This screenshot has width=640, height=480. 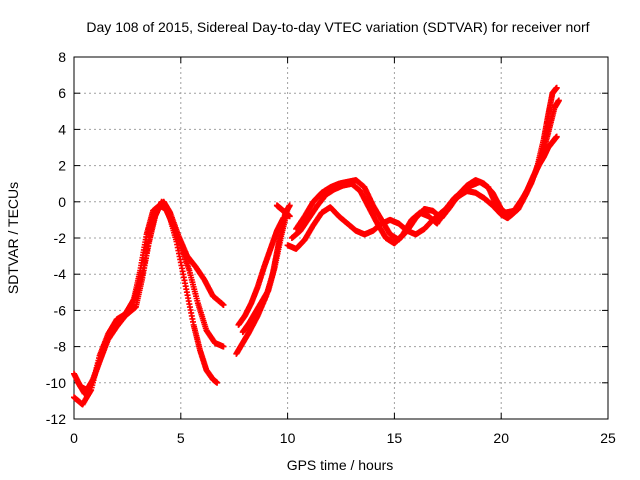 What do you see at coordinates (288, 438) in the screenshot?
I see `x-tick-label: 10` at bounding box center [288, 438].